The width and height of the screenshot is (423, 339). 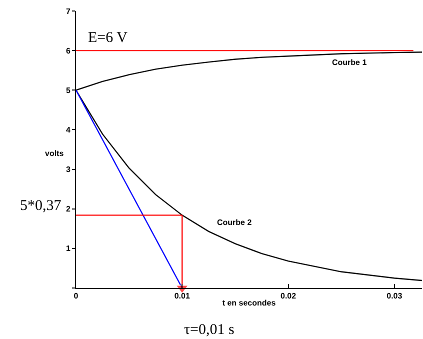 I want to click on y-axis-title: volts, so click(x=54, y=153).